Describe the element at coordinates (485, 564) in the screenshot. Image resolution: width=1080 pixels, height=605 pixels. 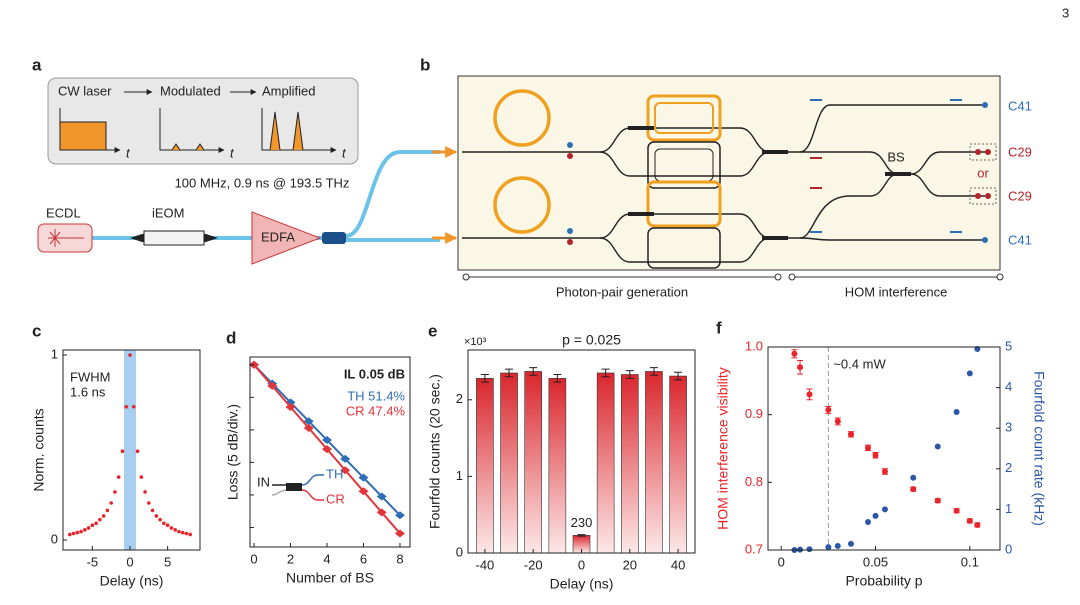
I see `x-tick-label: -40` at that location.